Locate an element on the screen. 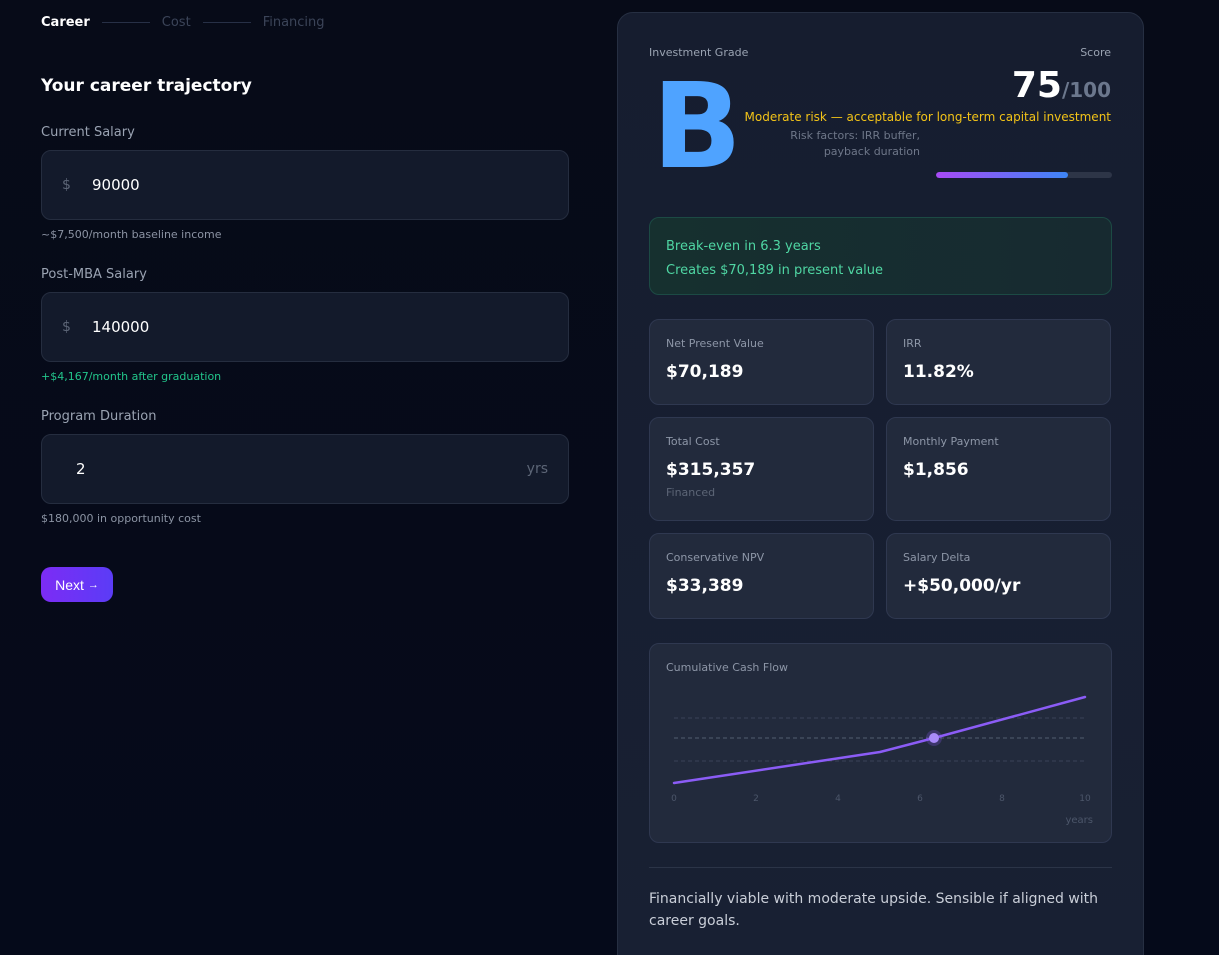 This screenshot has height=955, width=1219. input-value: 2 is located at coordinates (81, 469).